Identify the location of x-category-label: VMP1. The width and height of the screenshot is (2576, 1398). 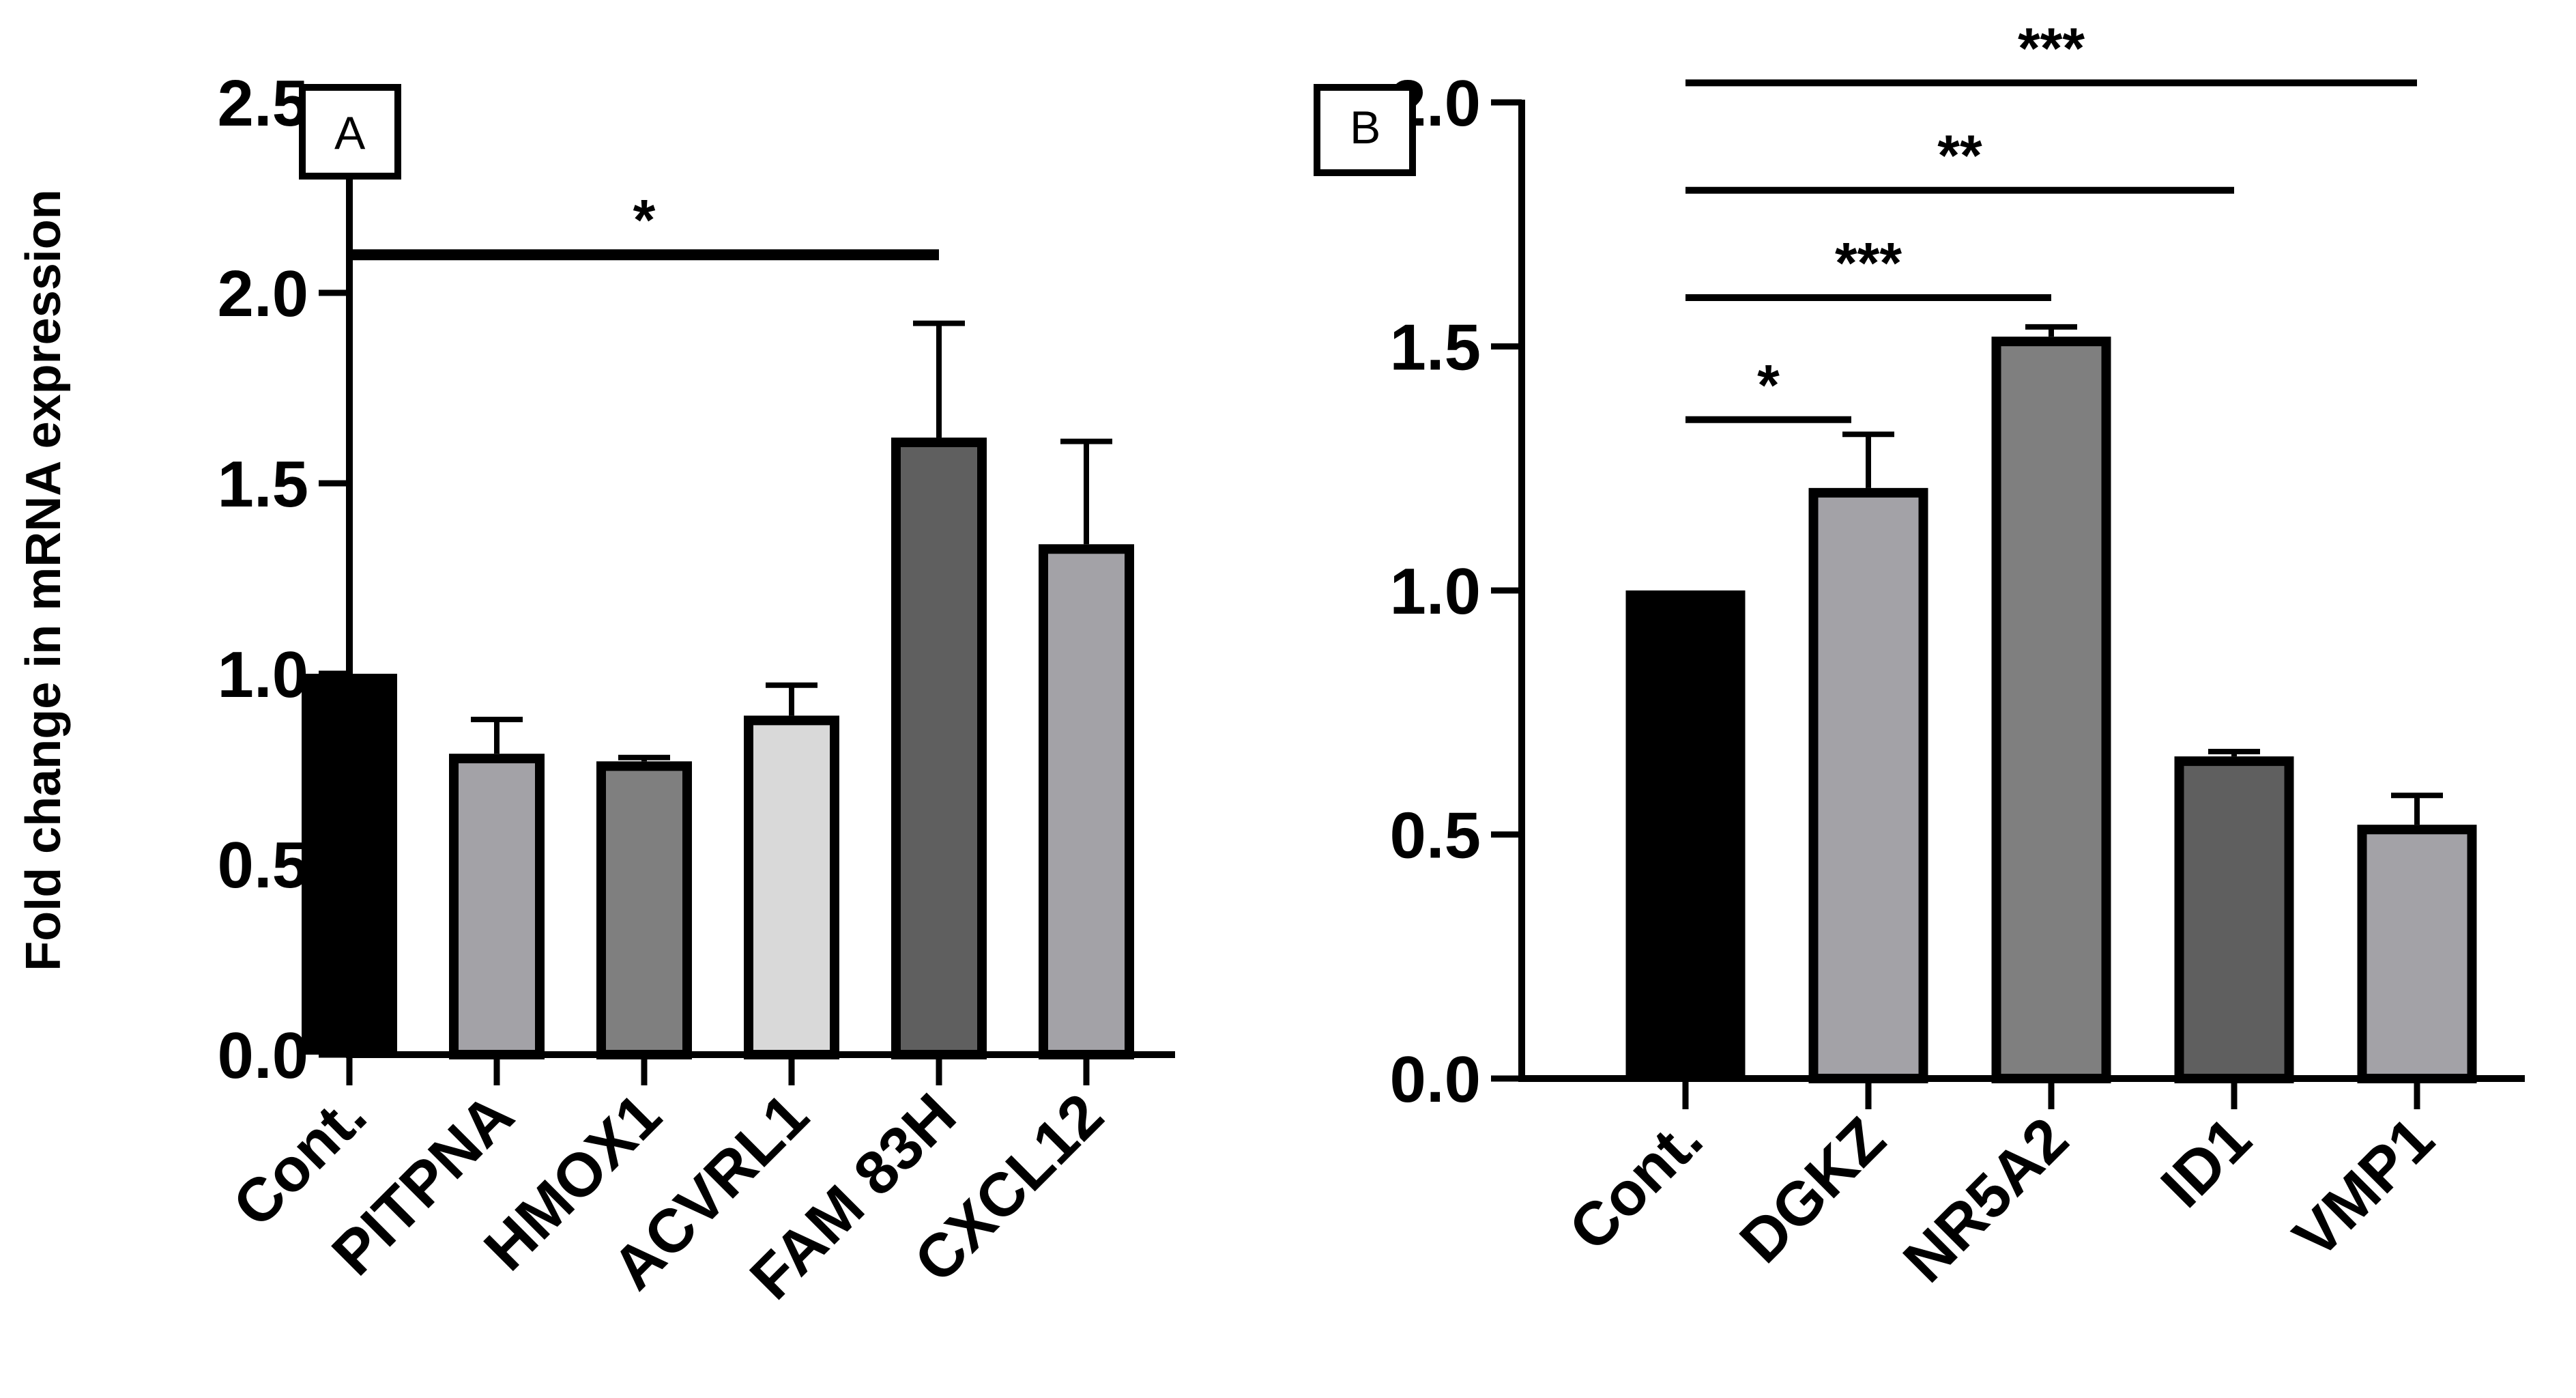
(2364, 1187).